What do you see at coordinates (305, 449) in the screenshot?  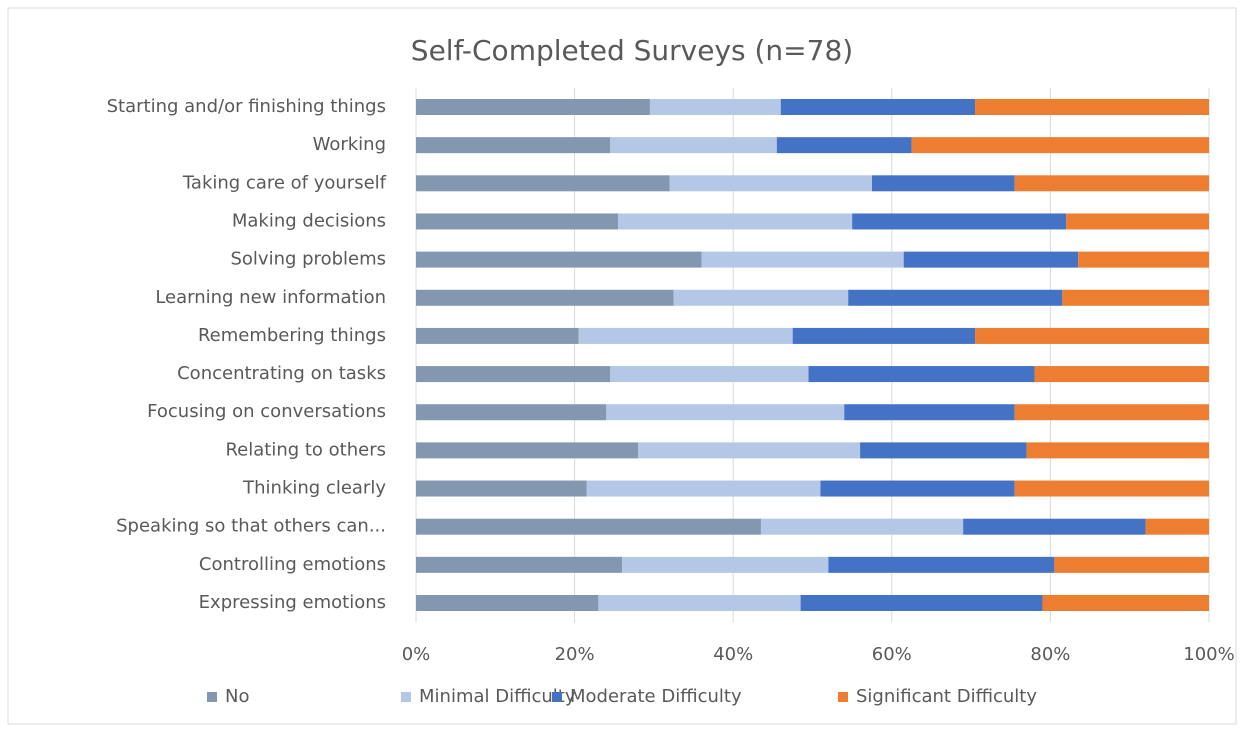 I see `y-tick-label: Relating to others` at bounding box center [305, 449].